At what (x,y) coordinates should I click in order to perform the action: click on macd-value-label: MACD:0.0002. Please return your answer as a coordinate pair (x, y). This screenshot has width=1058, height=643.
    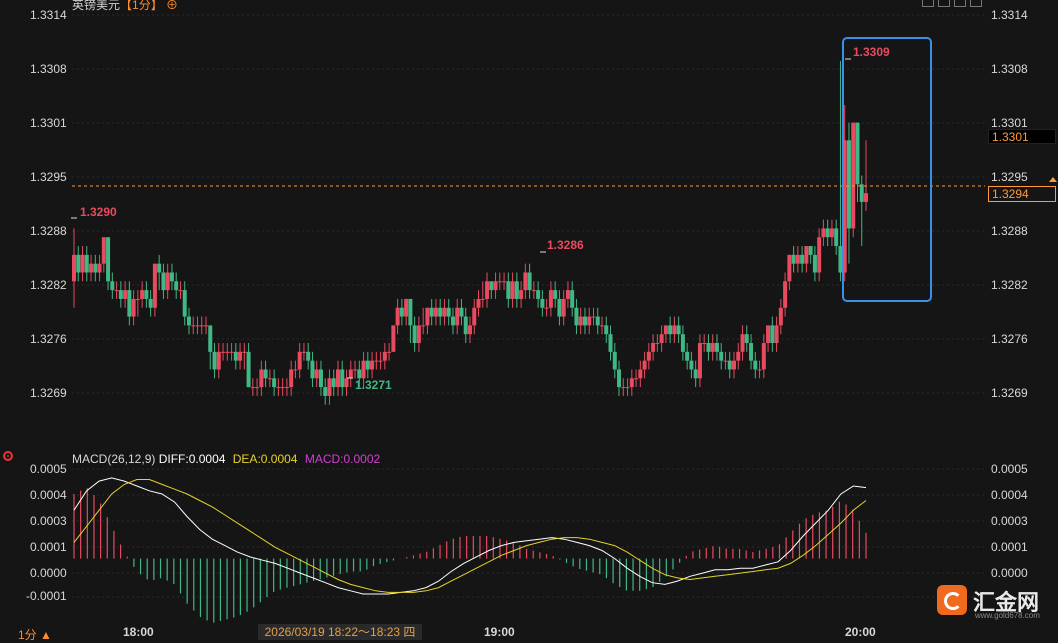
    Looking at the image, I should click on (342, 459).